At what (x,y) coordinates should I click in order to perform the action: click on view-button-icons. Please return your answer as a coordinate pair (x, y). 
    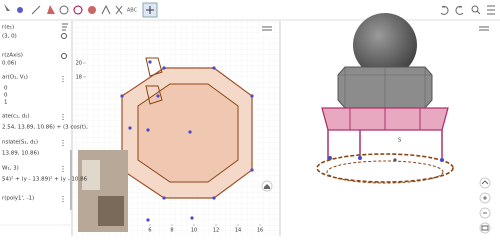
    Looking at the image, I should click on (485, 205).